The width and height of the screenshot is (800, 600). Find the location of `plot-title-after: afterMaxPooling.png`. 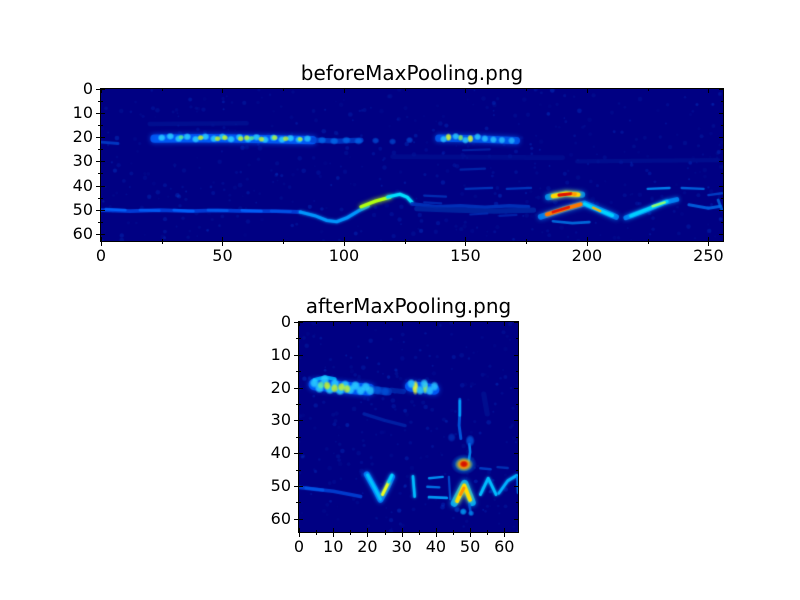

plot-title-after: afterMaxPooling.png is located at coordinates (408, 306).